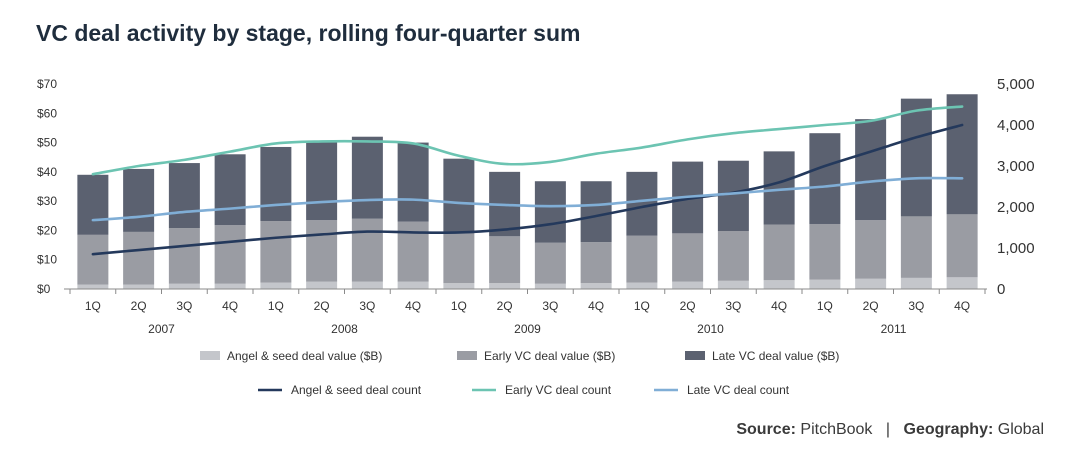 This screenshot has width=1080, height=469. Describe the element at coordinates (47, 201) in the screenshot. I see `left-axis-tick-label: $30` at that location.